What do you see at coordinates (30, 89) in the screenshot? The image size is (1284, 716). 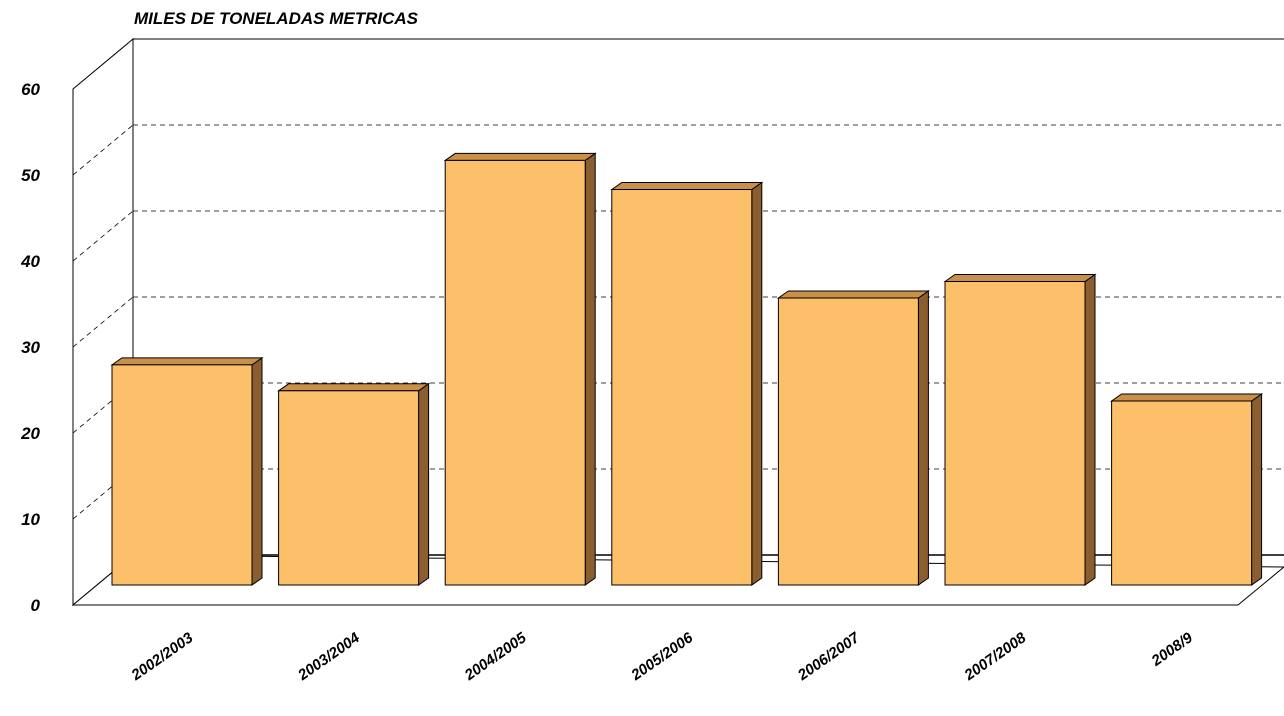 I see `y-tick-label: 60` at bounding box center [30, 89].